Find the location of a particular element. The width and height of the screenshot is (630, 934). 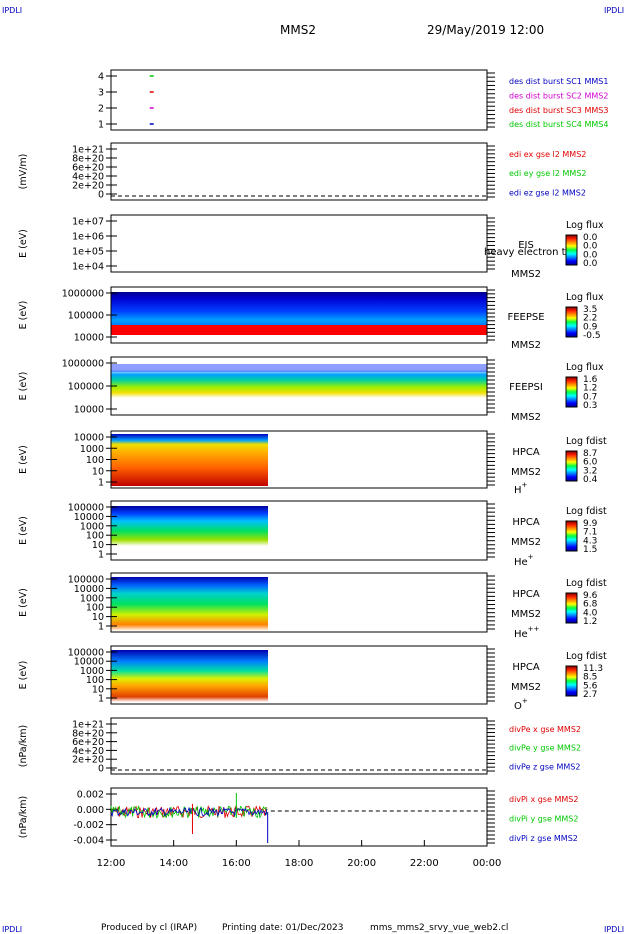

corner-label-top-right: IPDLI is located at coordinates (614, 10).